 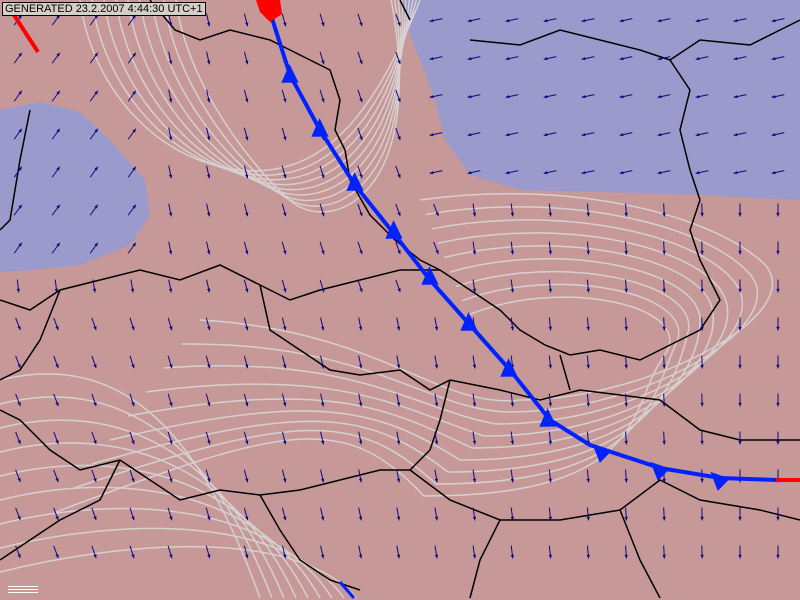 I want to click on warm-front-northwest, so click(x=25, y=32).